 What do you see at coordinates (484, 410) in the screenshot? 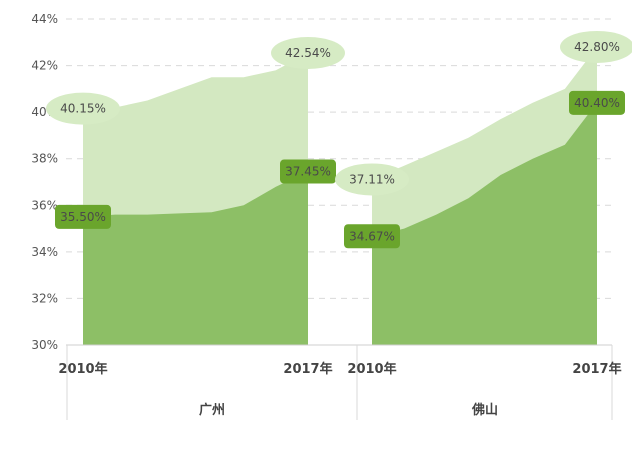
I see `group-label: 佛山` at bounding box center [484, 410].